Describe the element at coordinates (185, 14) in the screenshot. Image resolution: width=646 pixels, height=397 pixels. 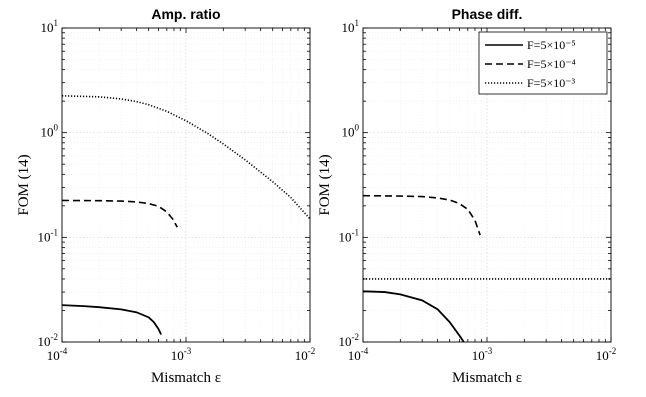
I see `chart-title: Amp. ratio` at that location.